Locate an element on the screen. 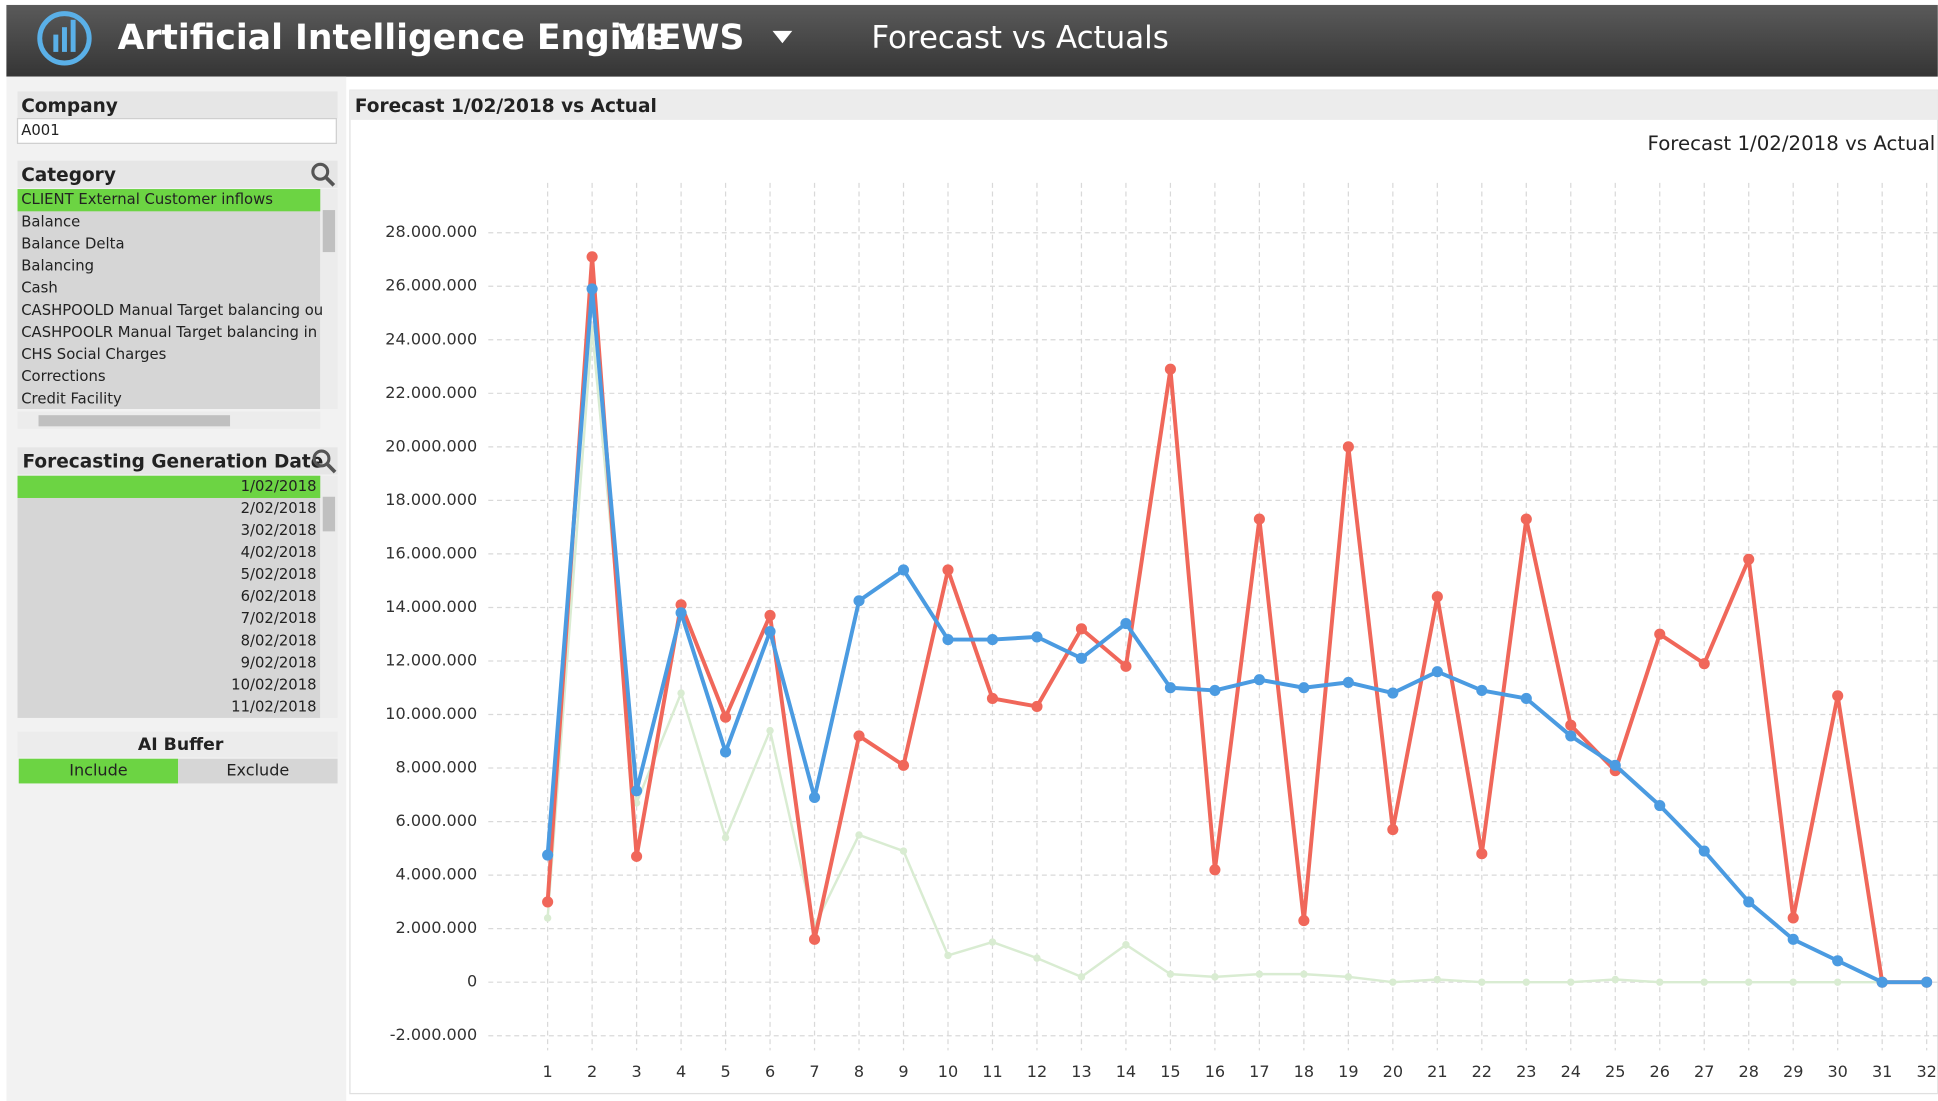 The height and width of the screenshot is (1101, 1938). y-tick-label: 18.000.000 is located at coordinates (431, 499).